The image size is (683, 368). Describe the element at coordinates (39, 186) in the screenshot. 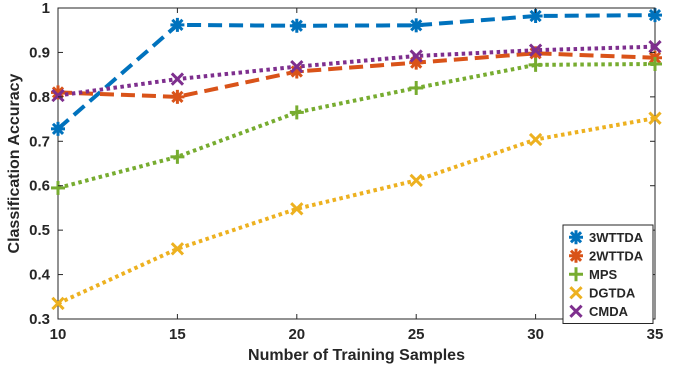

I see `y-tick-label: 0.6` at that location.